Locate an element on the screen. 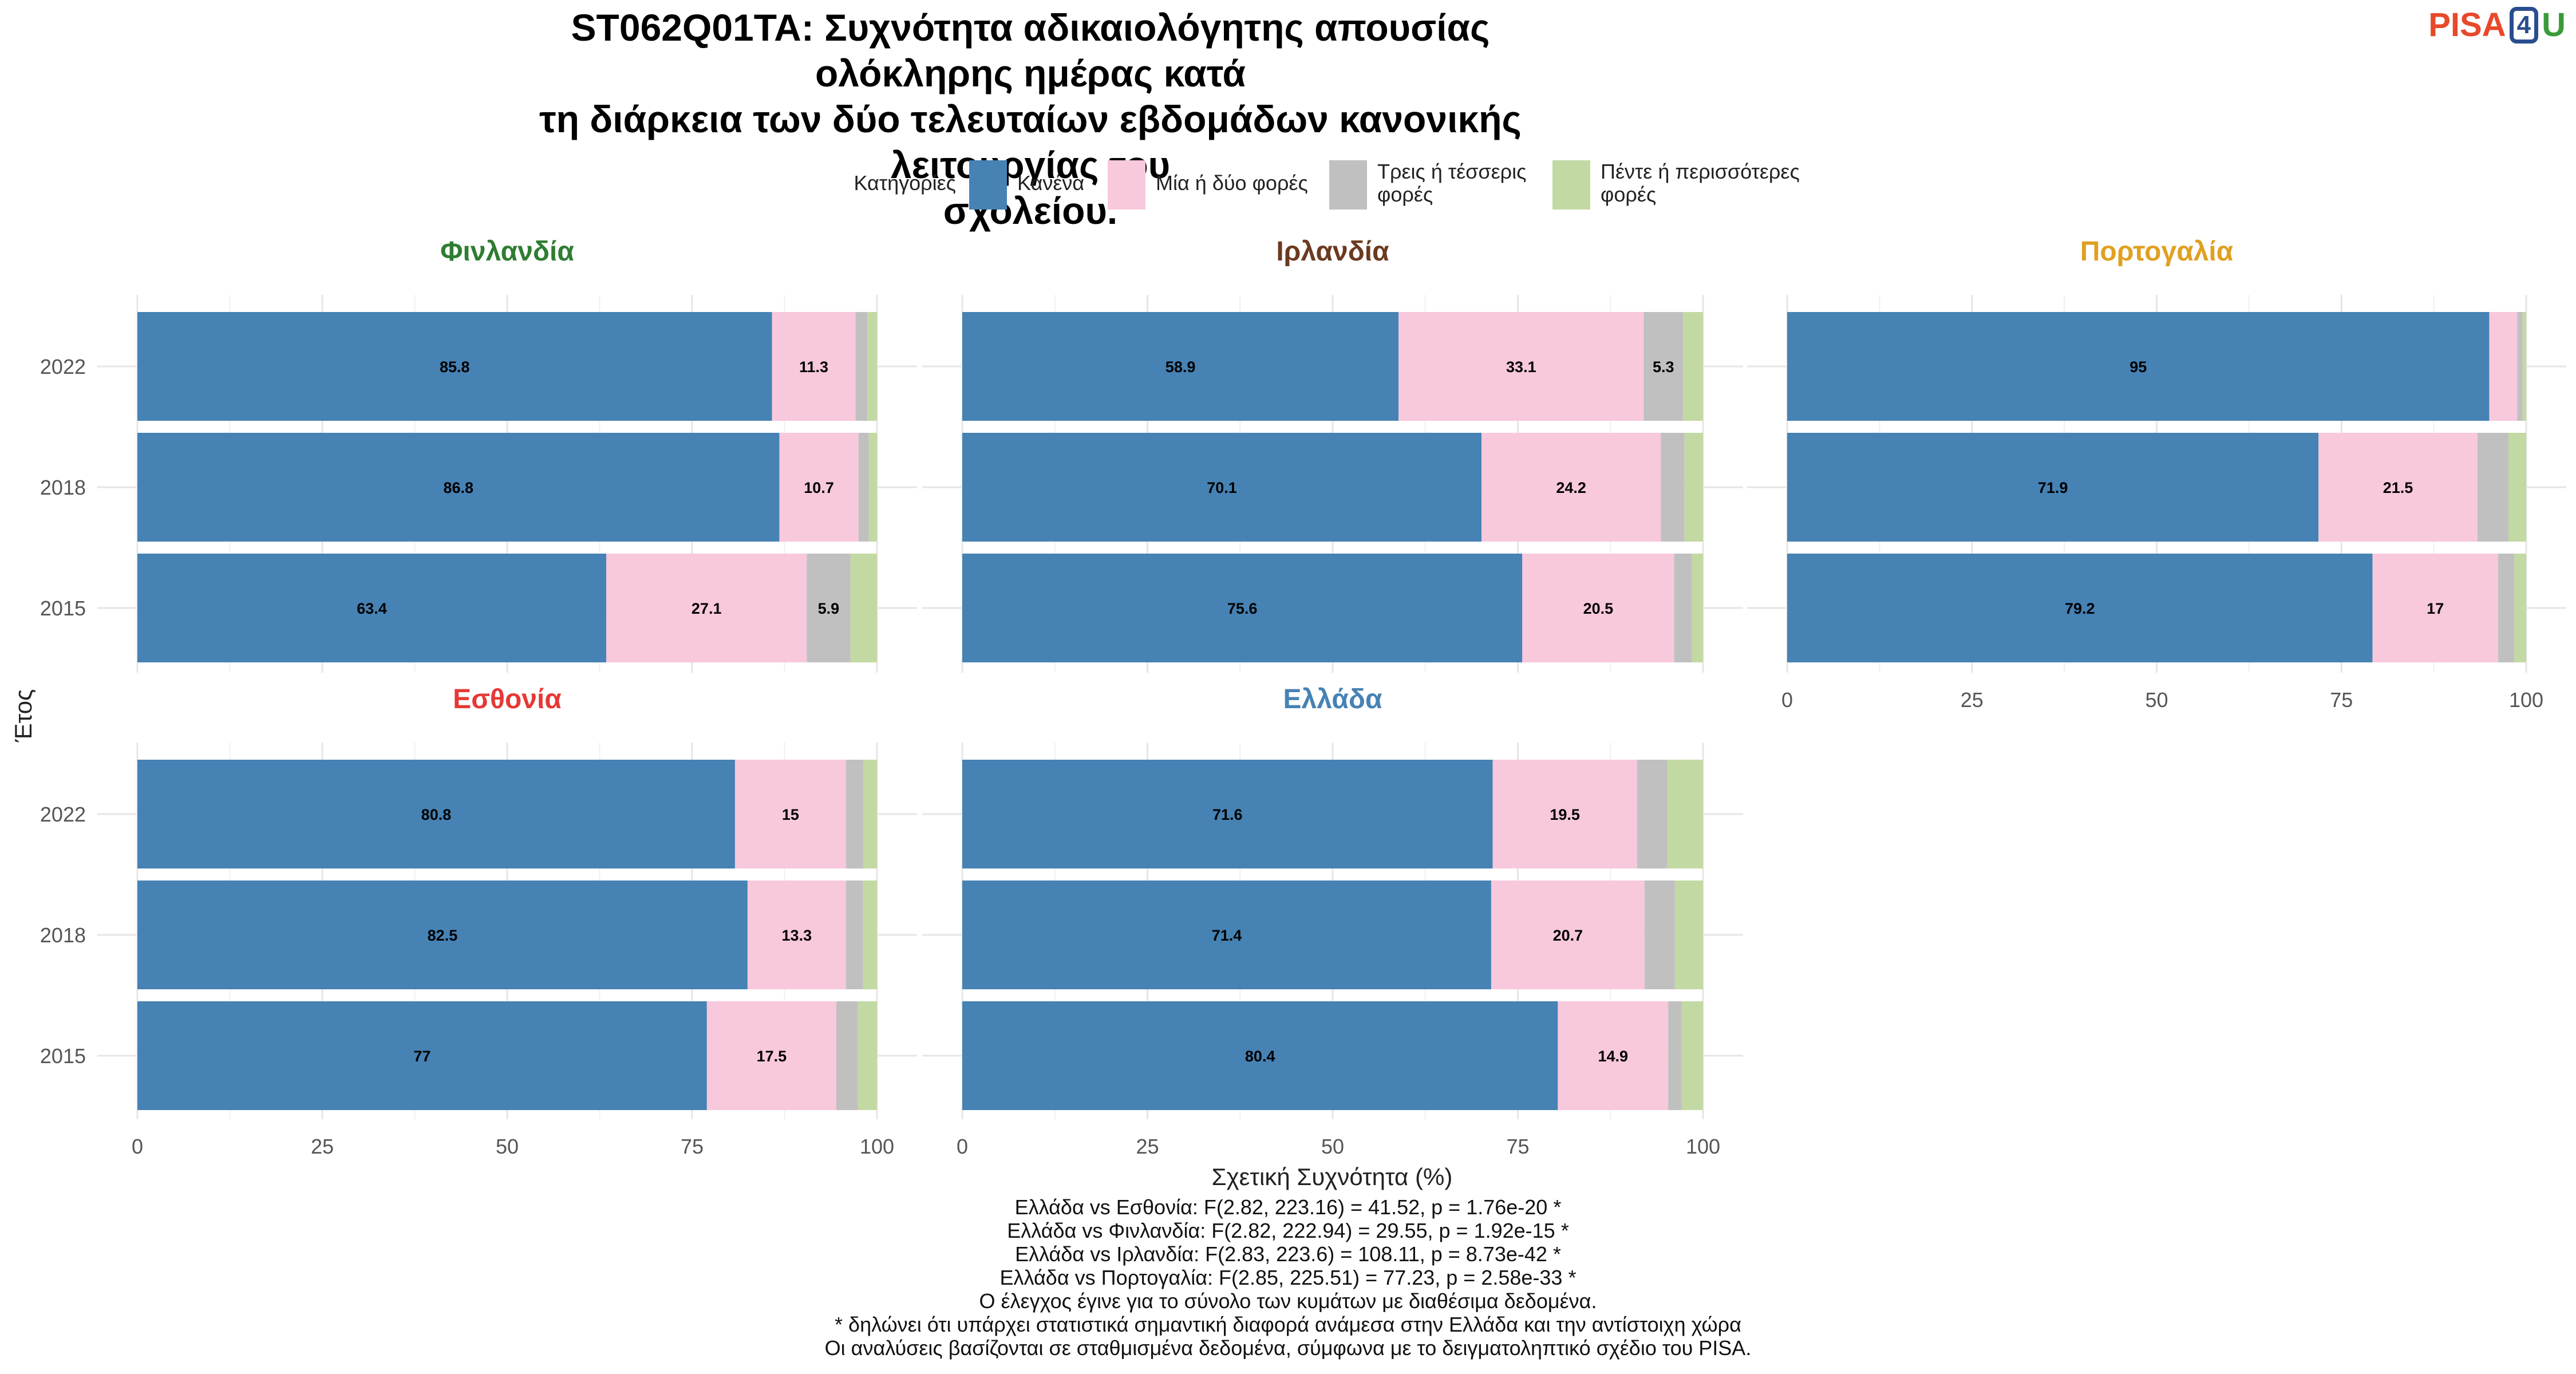  bar-value-label: 20.7 is located at coordinates (1568, 935).